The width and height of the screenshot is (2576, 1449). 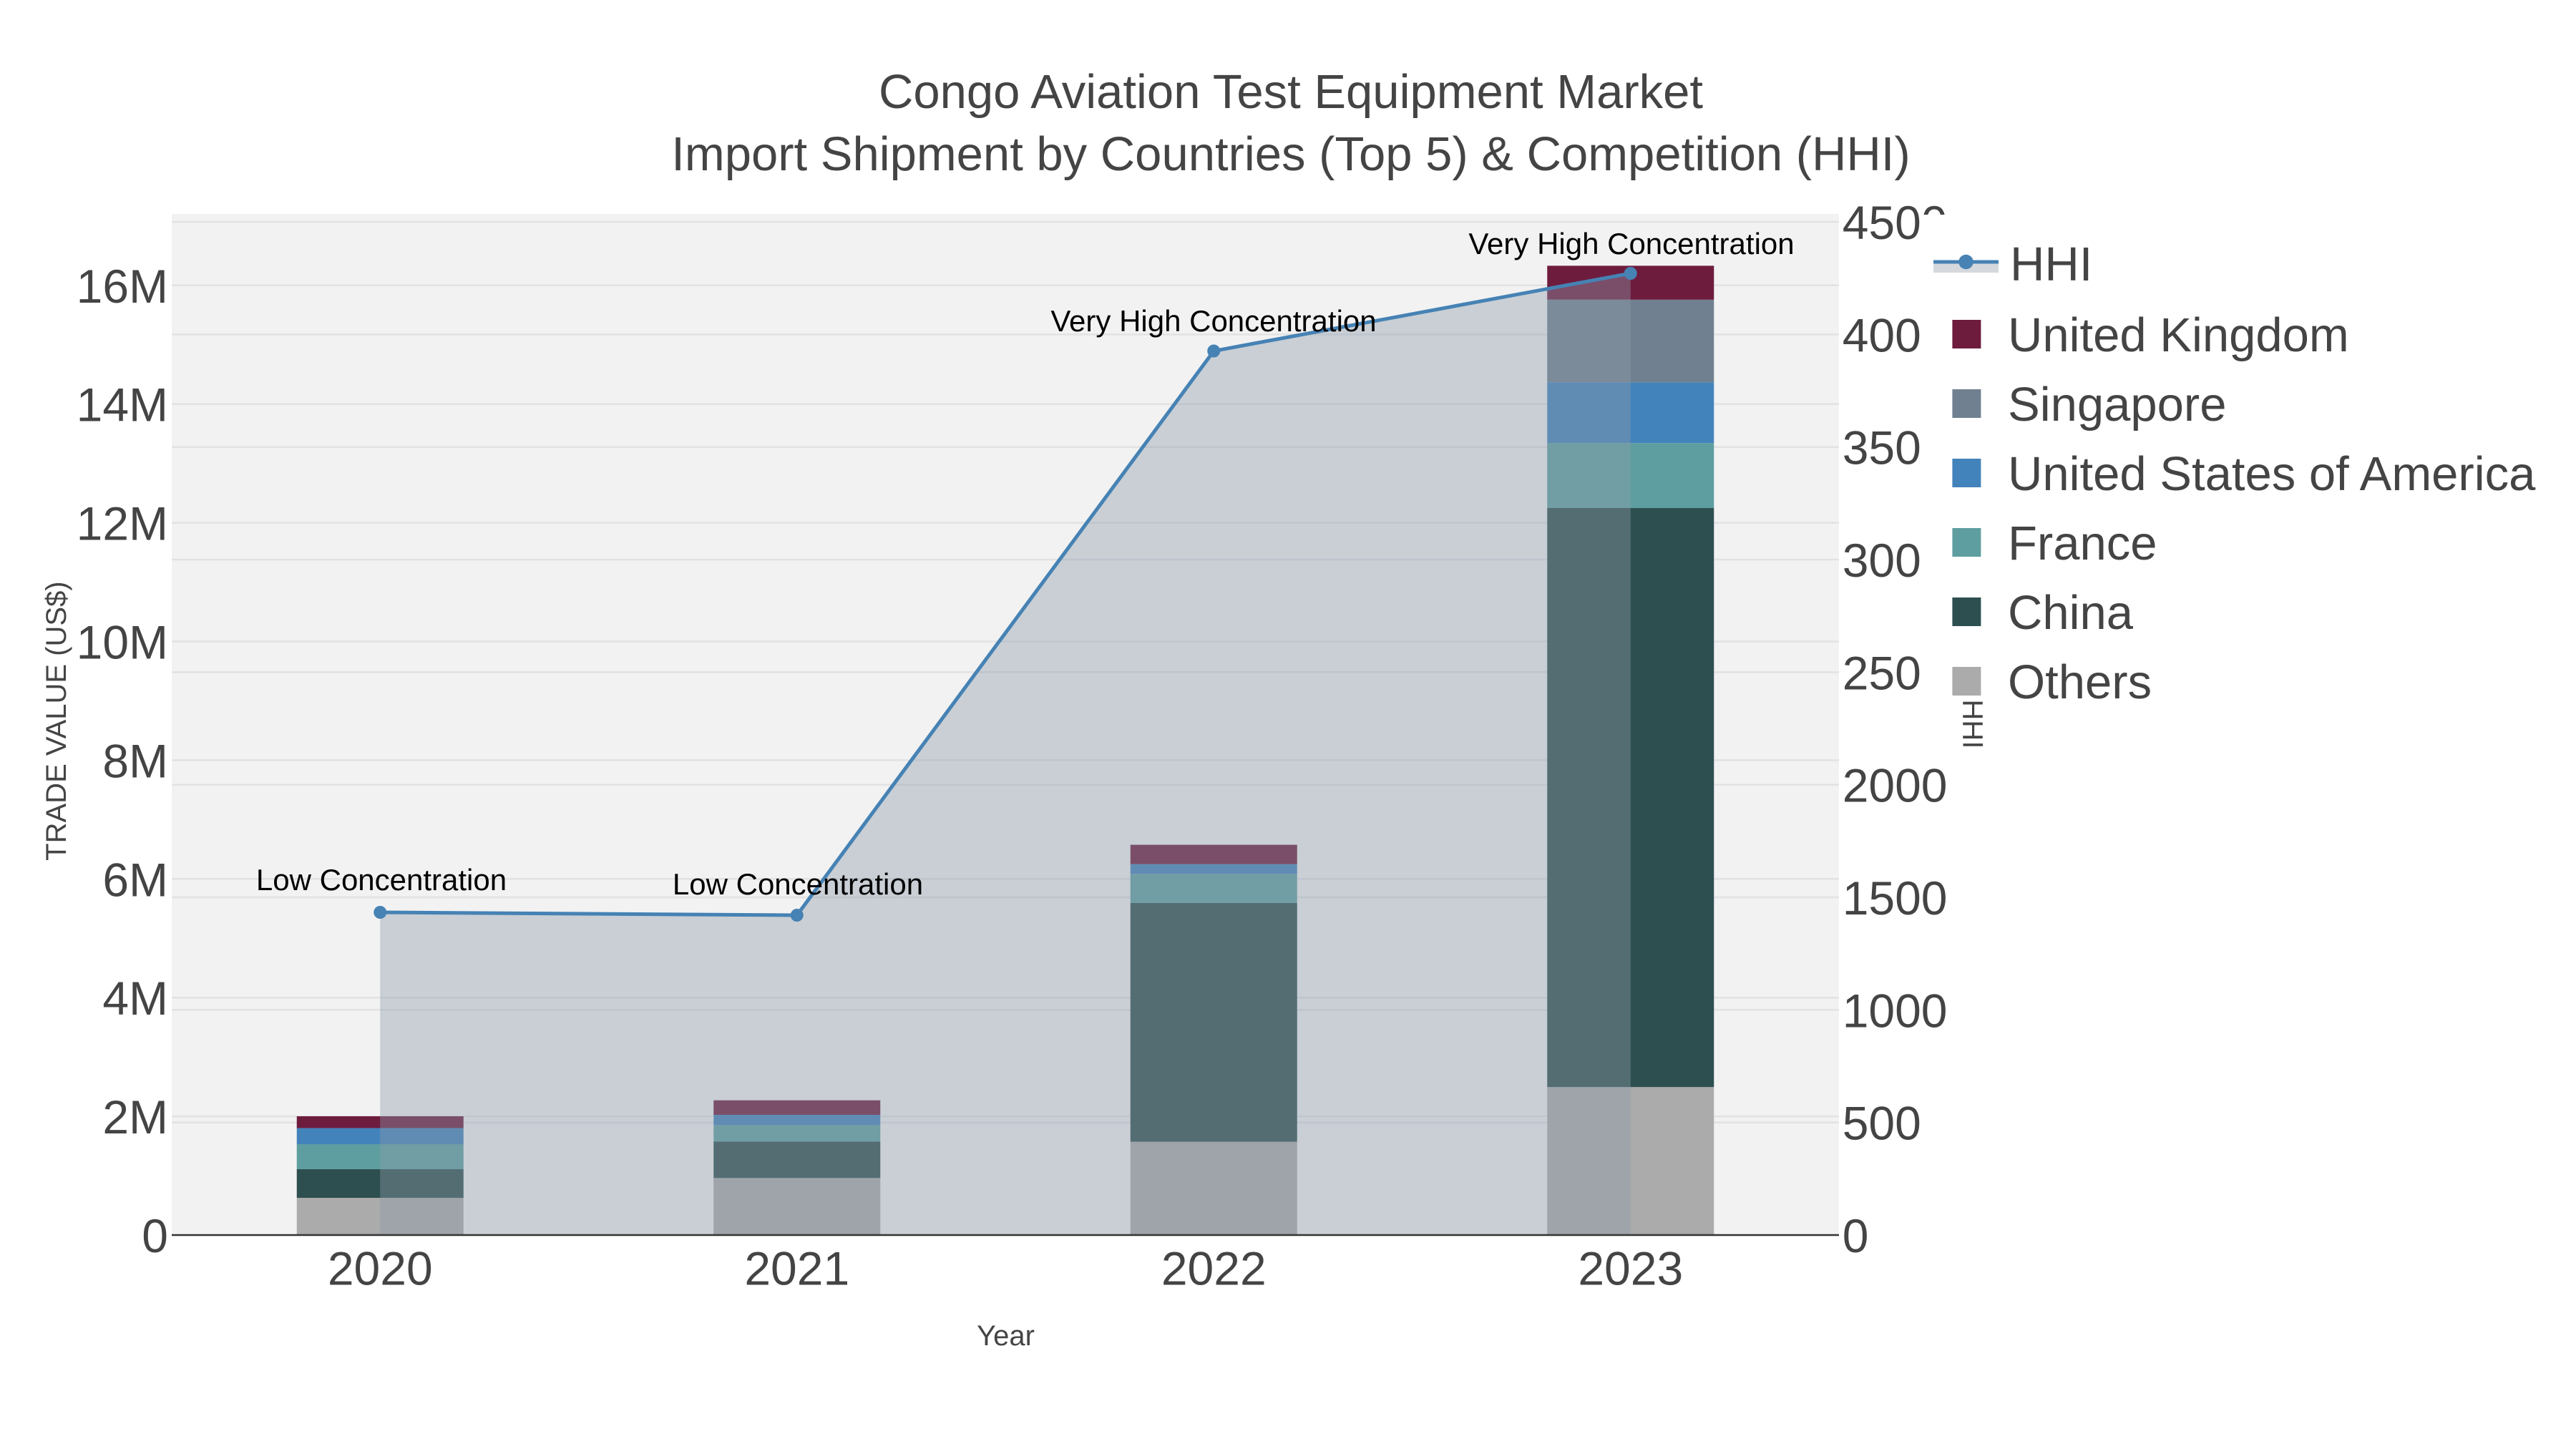 I want to click on svg-text: 2020, so click(x=380, y=1267).